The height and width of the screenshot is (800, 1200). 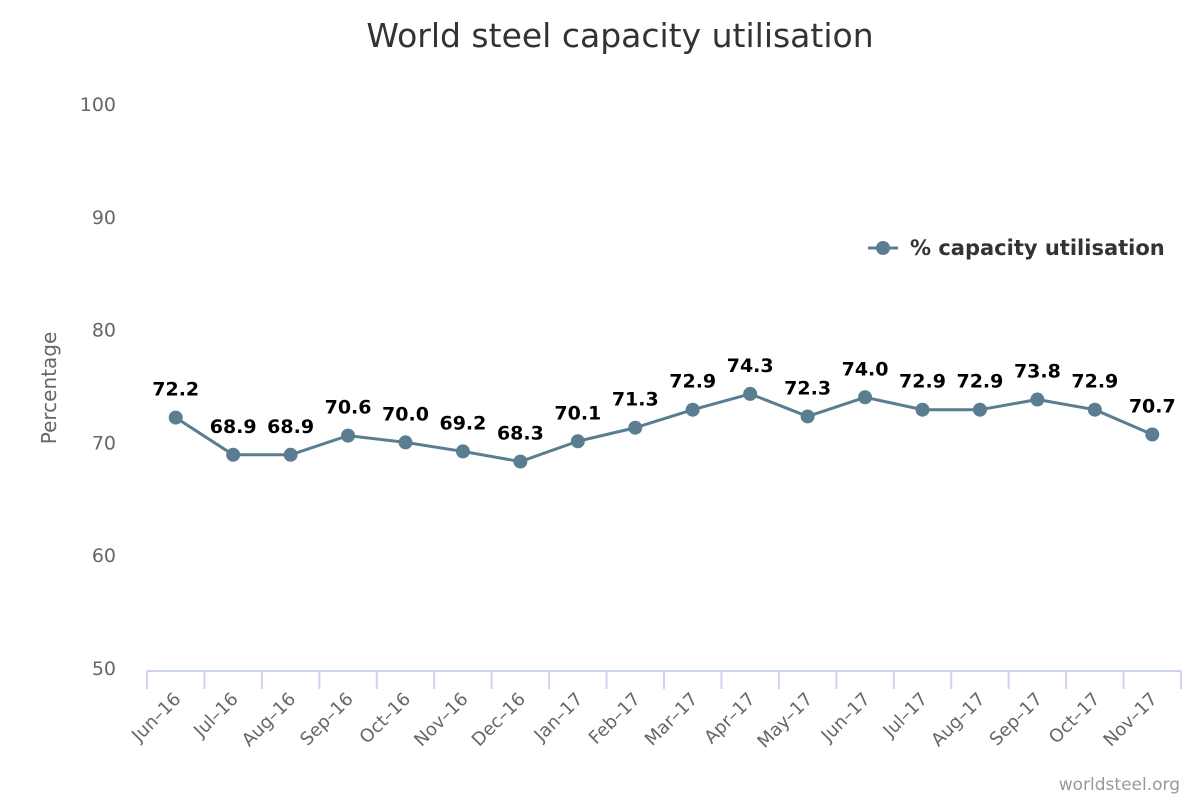 I want to click on x-tick-label: Jun–17, so click(x=846, y=718).